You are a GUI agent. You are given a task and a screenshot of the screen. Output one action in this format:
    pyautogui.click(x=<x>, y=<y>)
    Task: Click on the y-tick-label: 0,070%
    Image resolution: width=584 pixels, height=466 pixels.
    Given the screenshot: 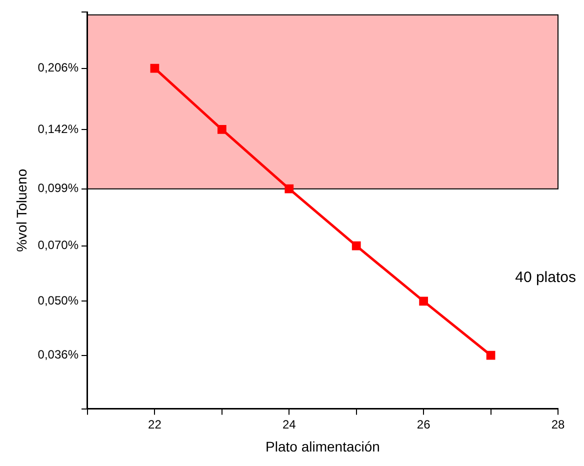 What is the action you would take?
    pyautogui.click(x=58, y=245)
    